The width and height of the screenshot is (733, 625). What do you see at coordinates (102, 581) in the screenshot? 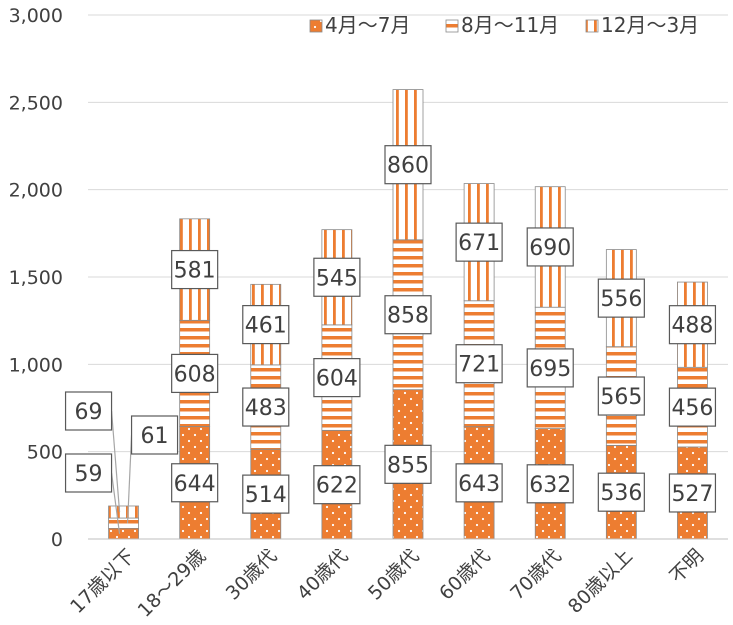
I see `x-category-label: 17歳以下` at bounding box center [102, 581].